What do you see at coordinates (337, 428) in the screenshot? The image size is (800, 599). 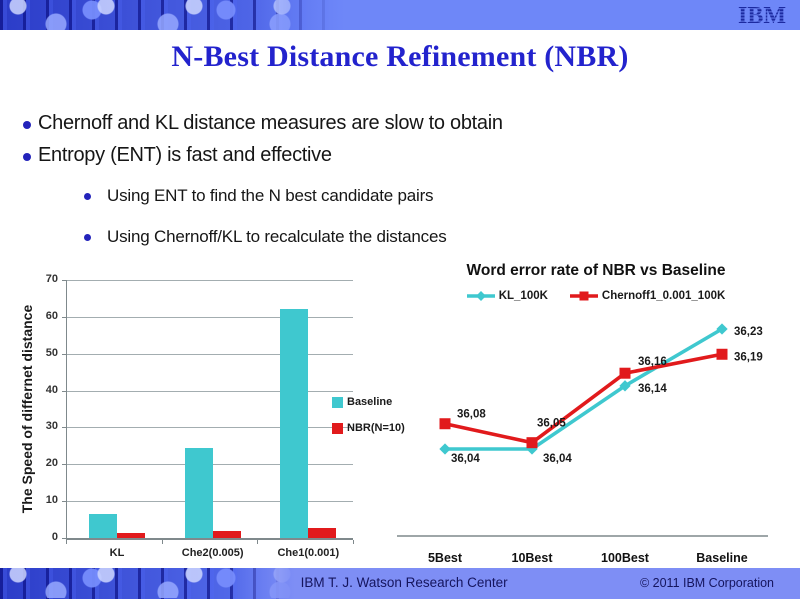 I see `legend-swatch-red` at bounding box center [337, 428].